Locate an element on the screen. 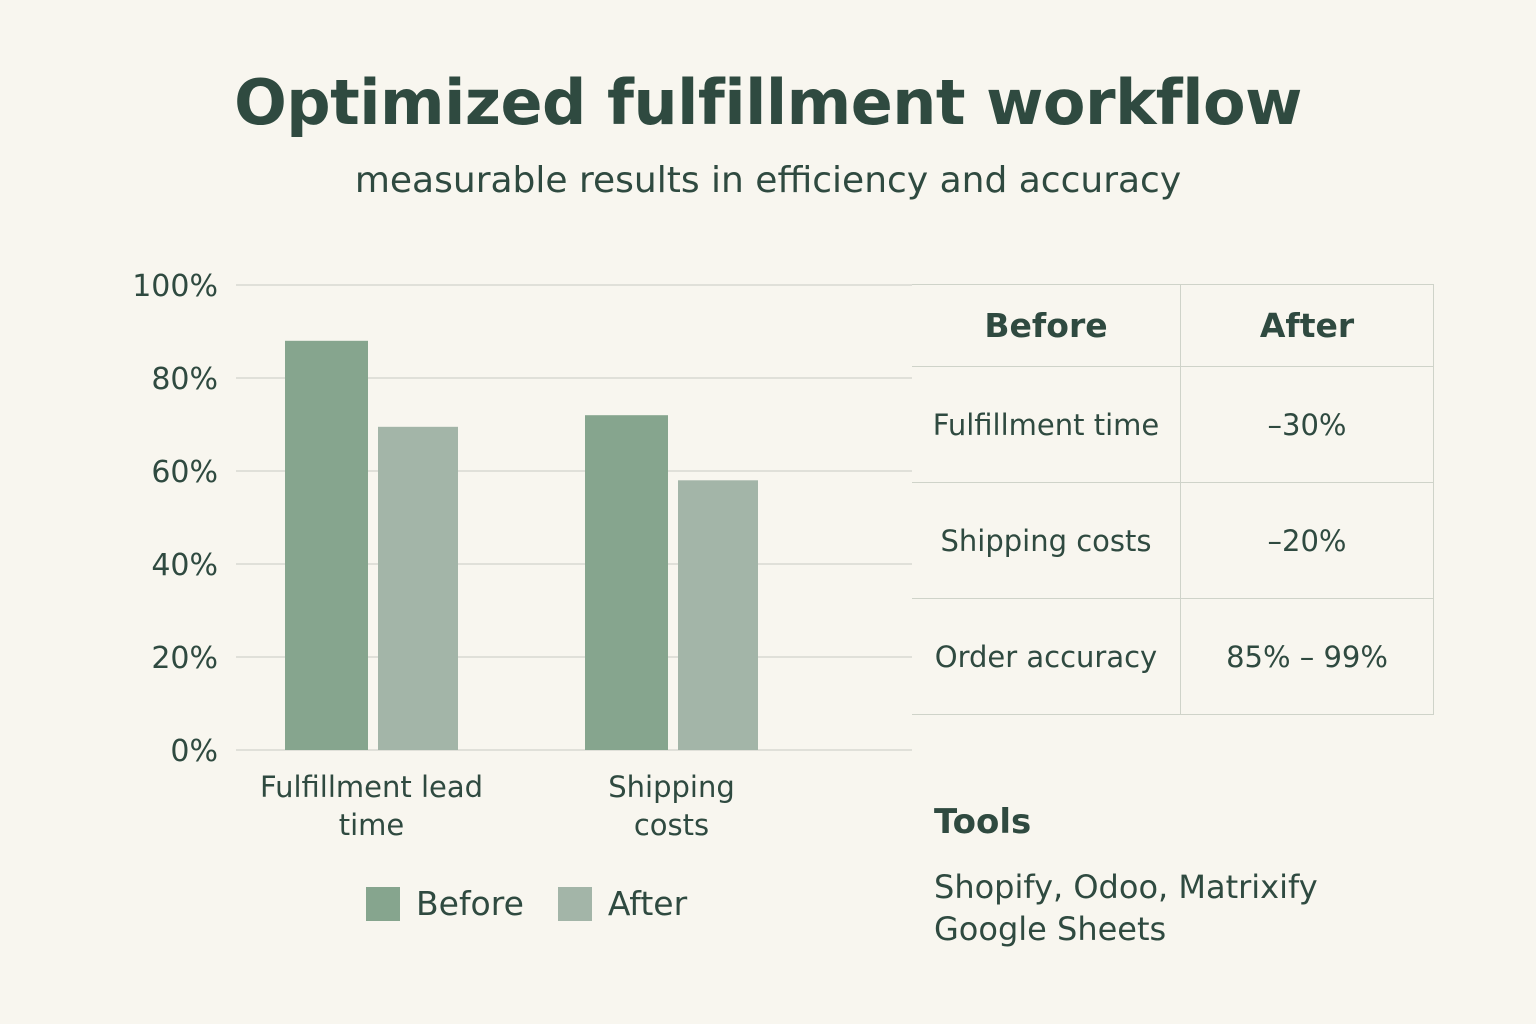 The image size is (1536, 1024). page-title: Optimized fulfillment workflow is located at coordinates (768, 102).